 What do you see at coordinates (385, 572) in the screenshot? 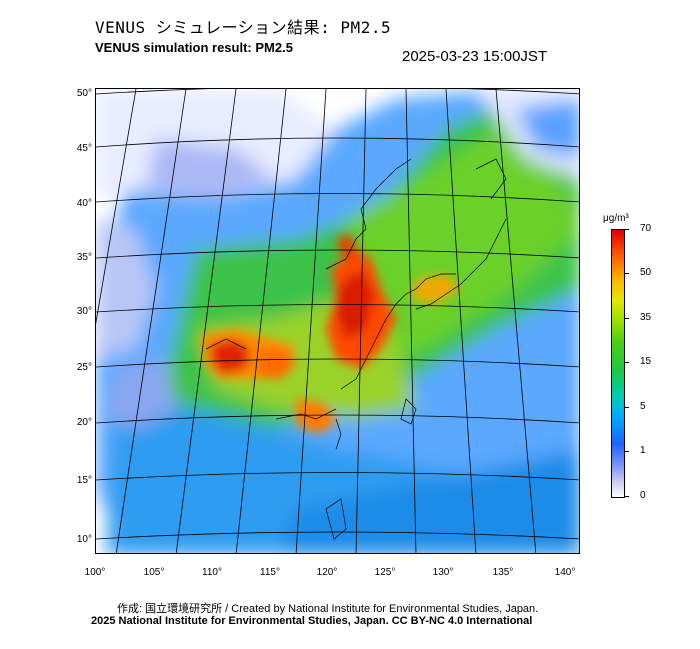
I see `lon-label-125: 125°` at bounding box center [385, 572].